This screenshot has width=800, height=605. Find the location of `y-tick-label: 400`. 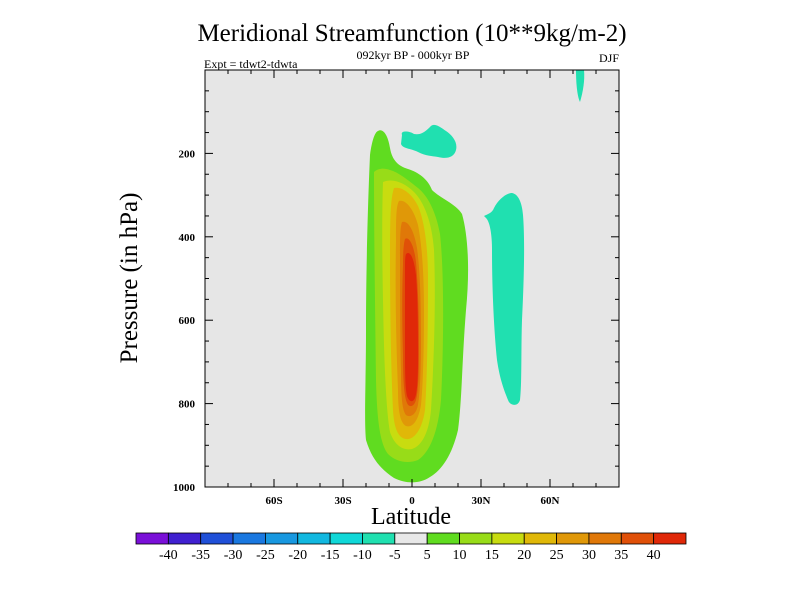

y-tick-label: 400 is located at coordinates (187, 238).